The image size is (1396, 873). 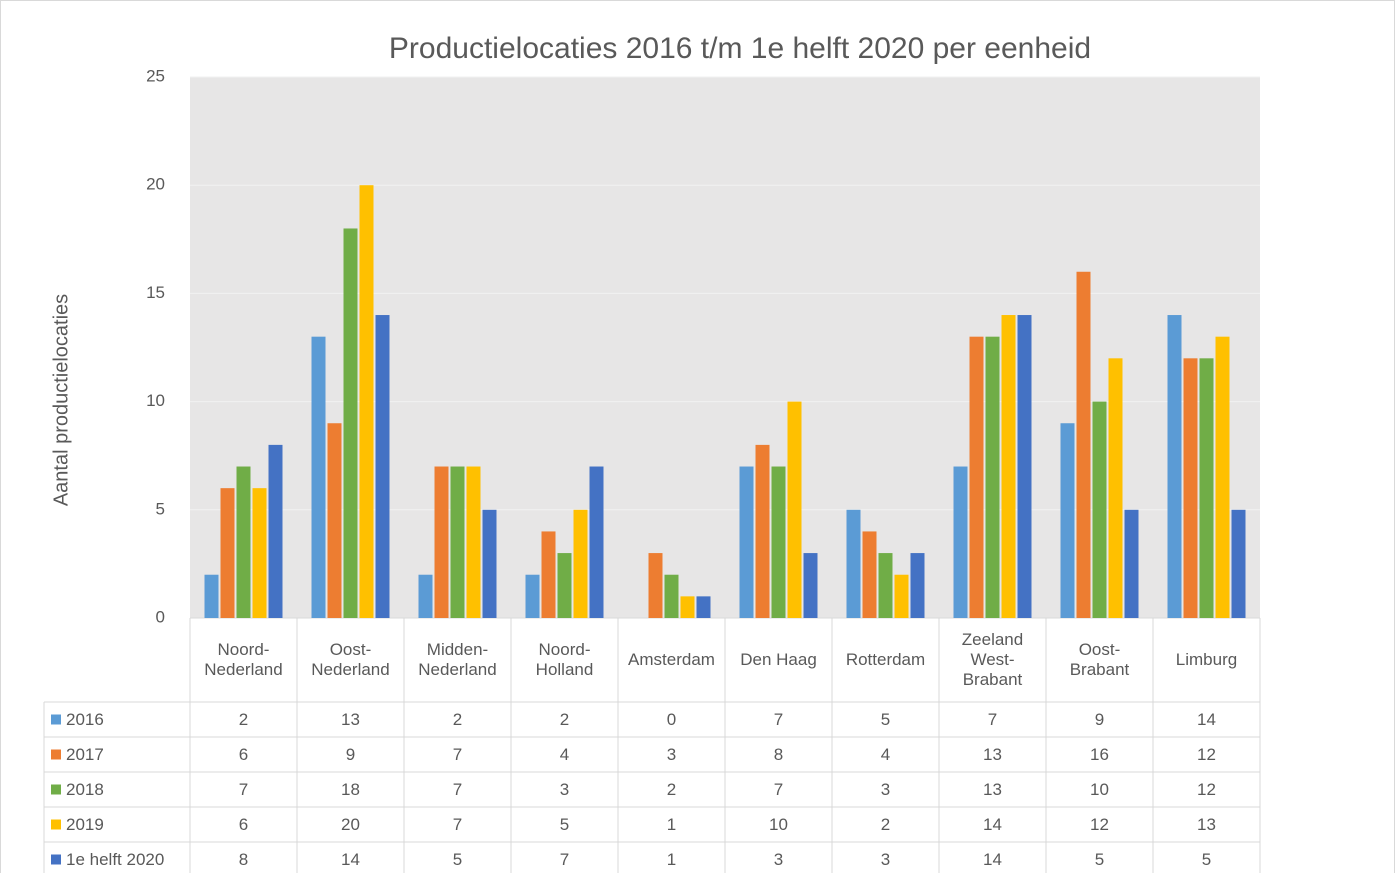 What do you see at coordinates (155, 400) in the screenshot?
I see `y-tick-label: 10` at bounding box center [155, 400].